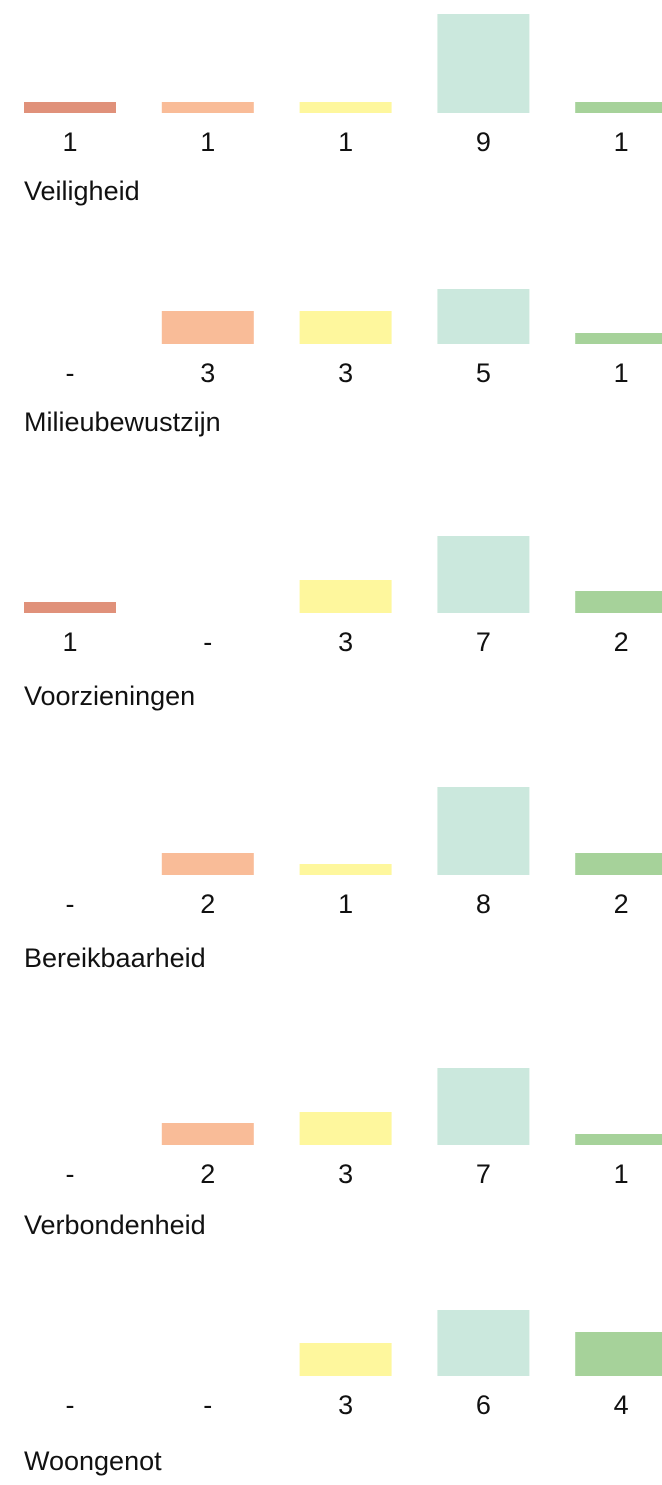 The image size is (662, 1485). I want to click on value-label: 6, so click(483, 1405).